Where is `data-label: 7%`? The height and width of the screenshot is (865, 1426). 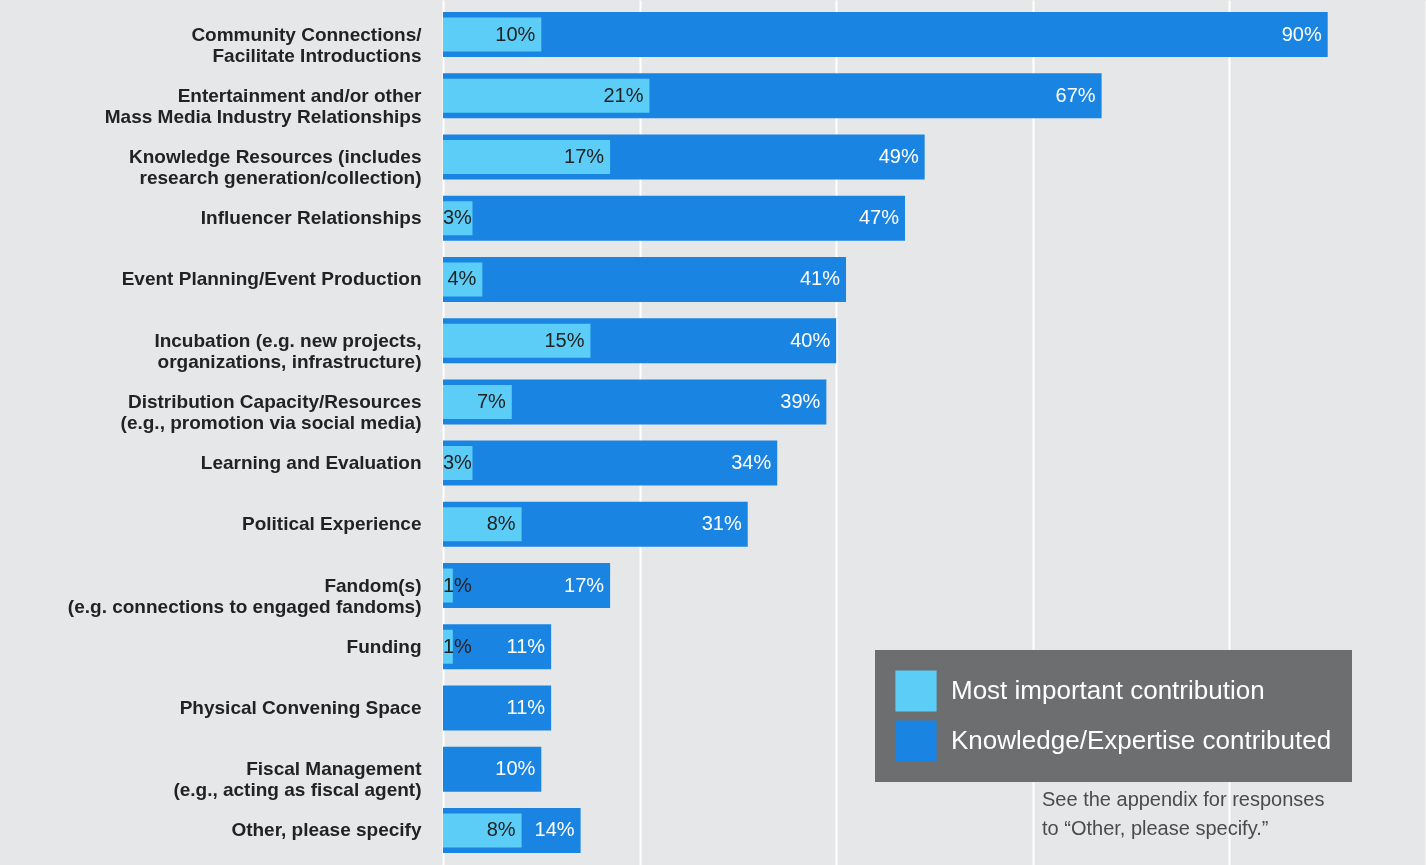 data-label: 7% is located at coordinates (491, 400).